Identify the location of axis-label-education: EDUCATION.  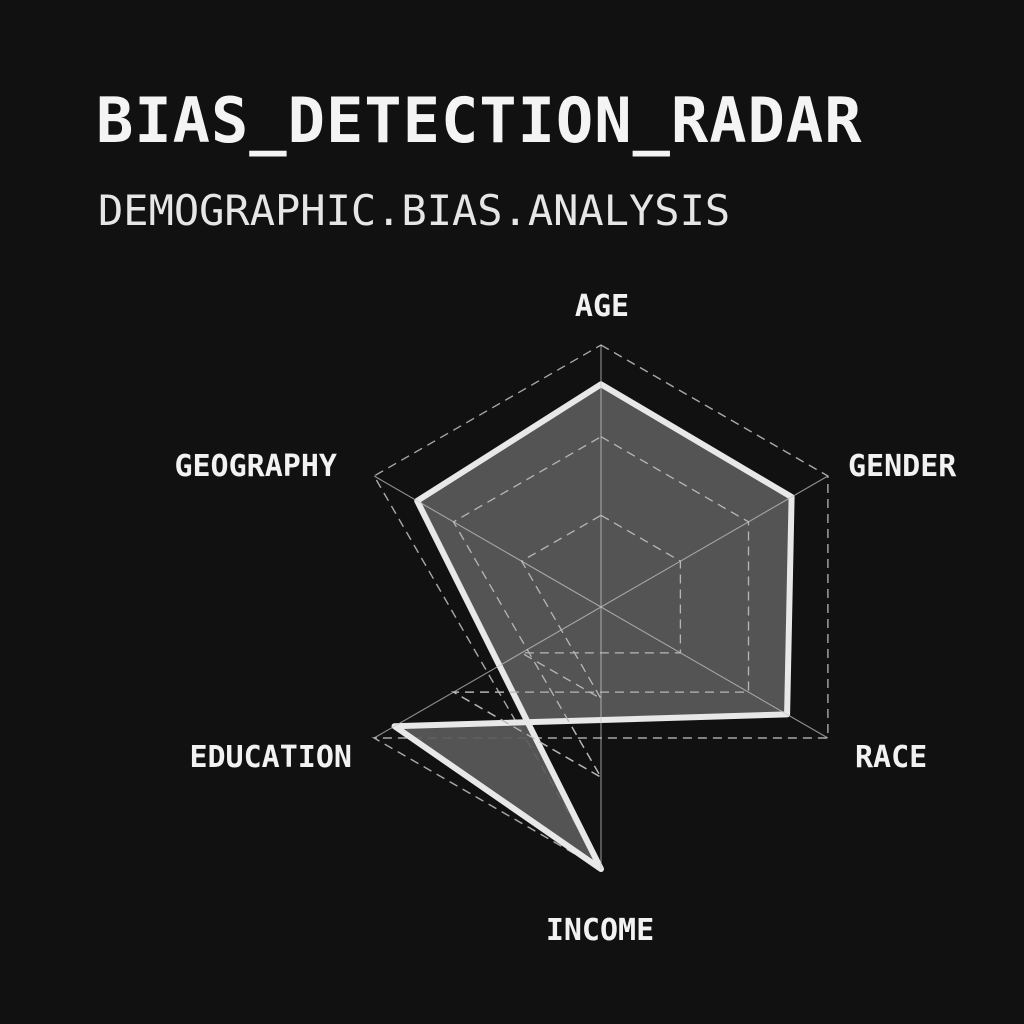
(270, 757).